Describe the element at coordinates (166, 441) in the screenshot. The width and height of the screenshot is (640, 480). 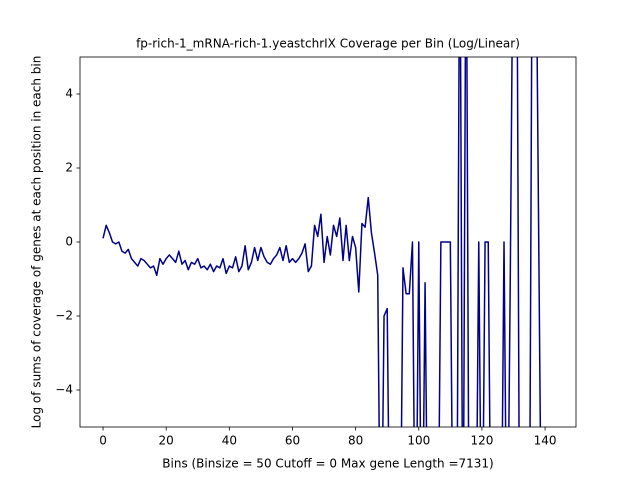
I see `x-tick-label: 20` at that location.